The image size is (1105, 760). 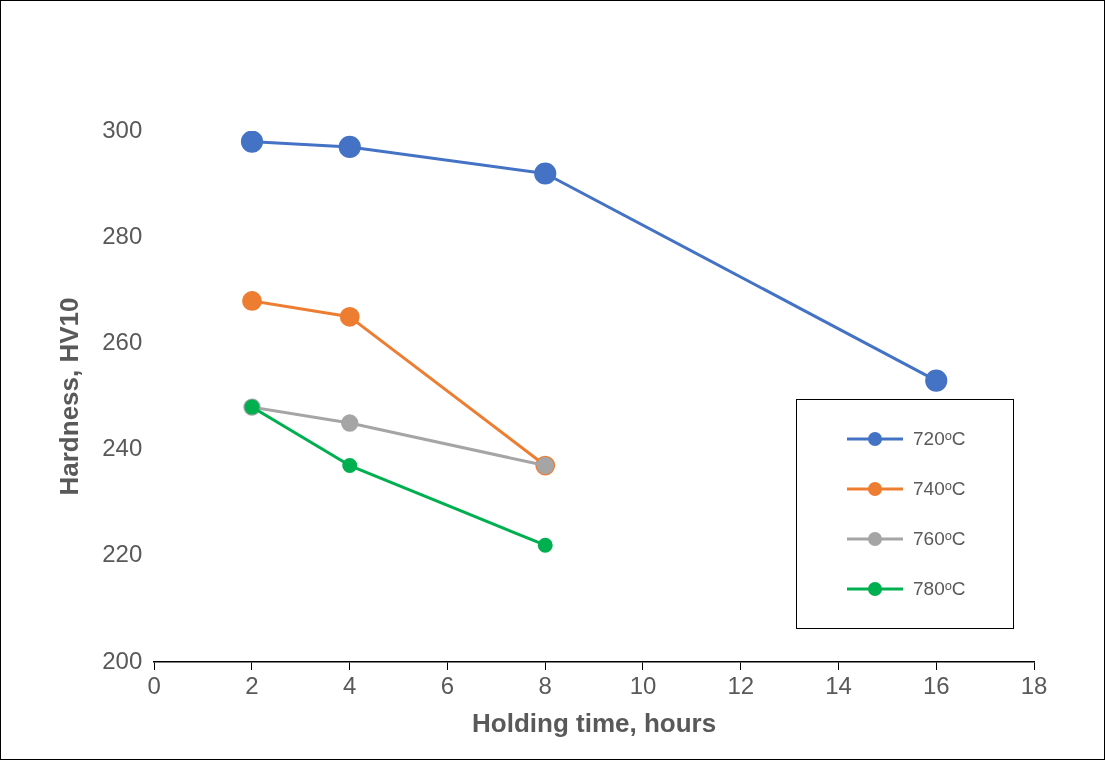 What do you see at coordinates (122, 660) in the screenshot?
I see `y-tick-label: 200` at bounding box center [122, 660].